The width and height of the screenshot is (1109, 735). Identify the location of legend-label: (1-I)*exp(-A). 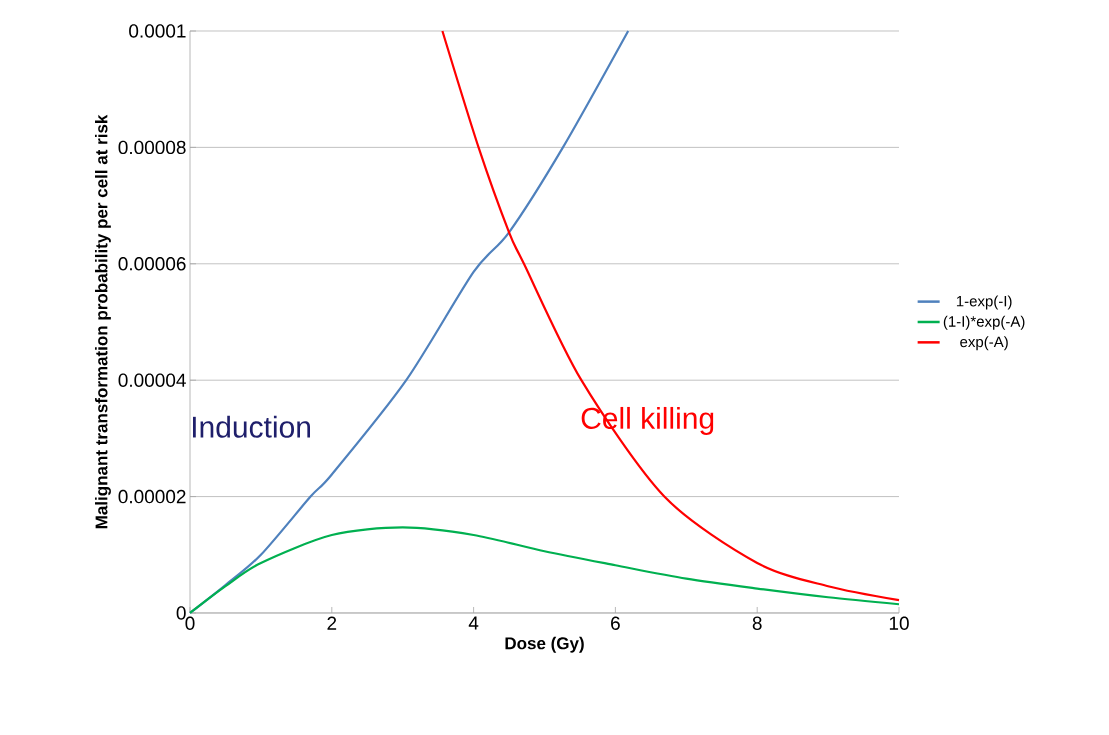
(984, 322).